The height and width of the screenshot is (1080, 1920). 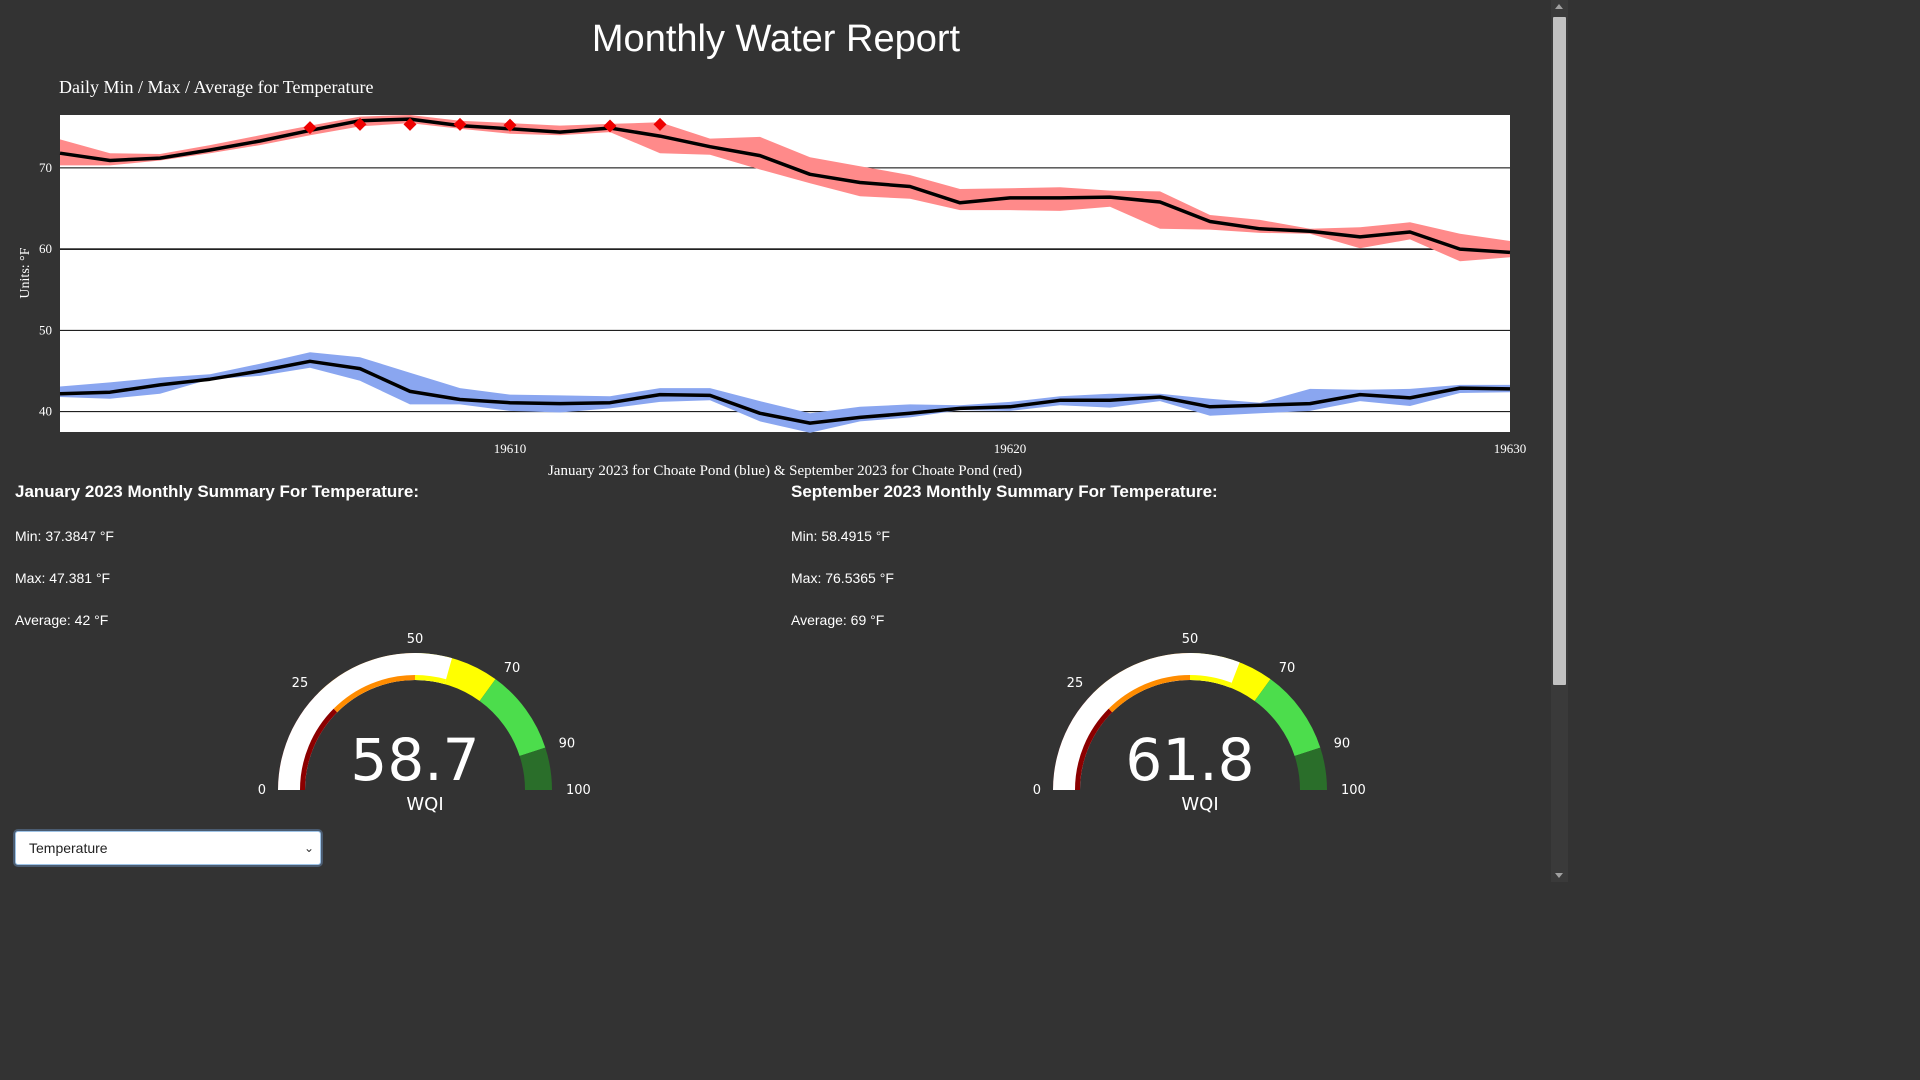 What do you see at coordinates (45, 289) in the screenshot?
I see `y-tick-labels: 40 50 60 70` at bounding box center [45, 289].